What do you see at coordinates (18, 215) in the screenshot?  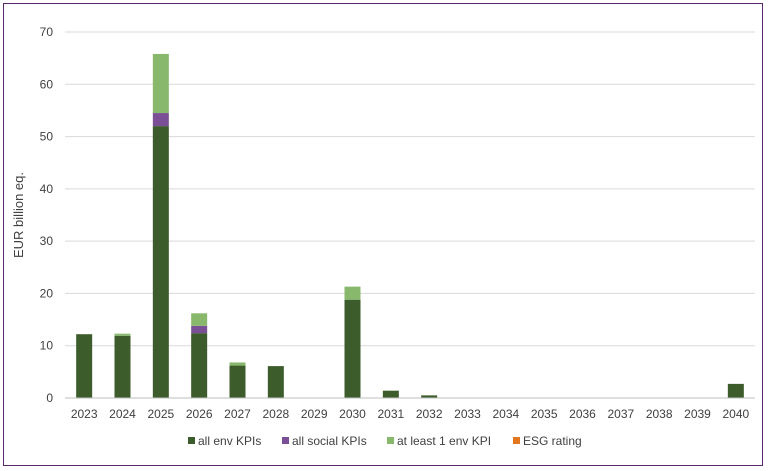 I see `y-axis-label: EUR billion eq.` at bounding box center [18, 215].